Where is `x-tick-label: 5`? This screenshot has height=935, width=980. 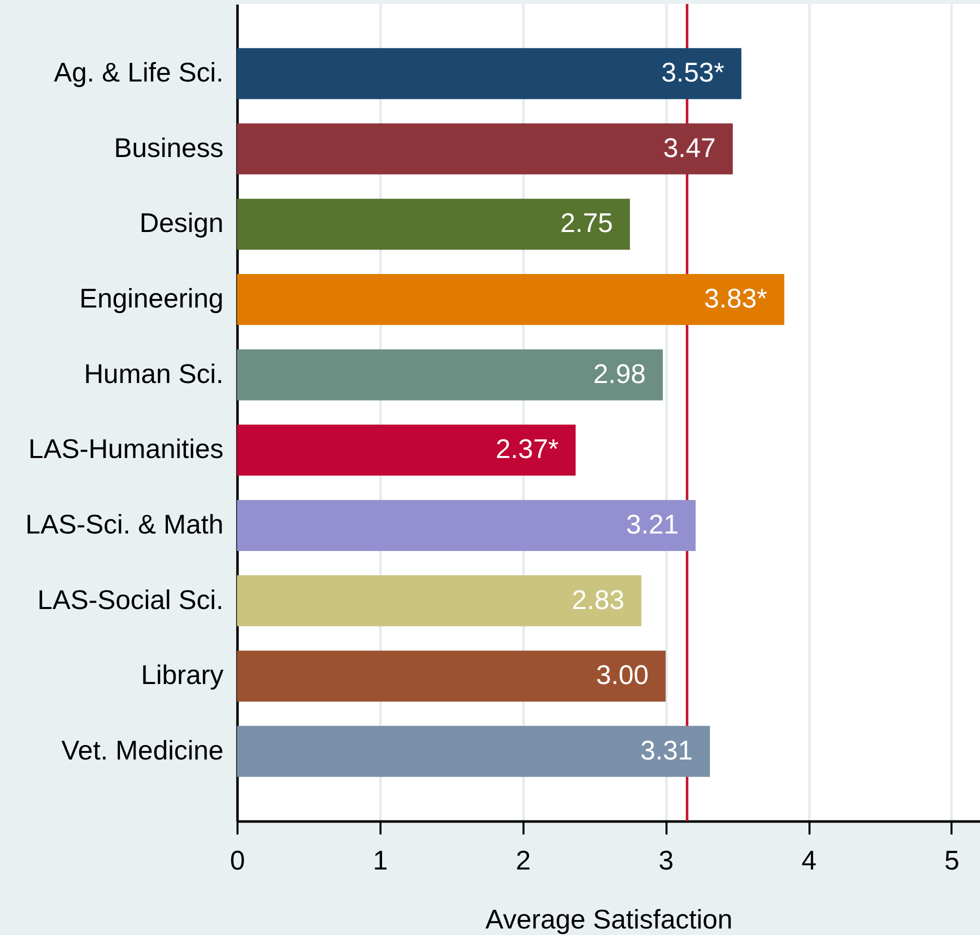
x-tick-label: 5 is located at coordinates (952, 861).